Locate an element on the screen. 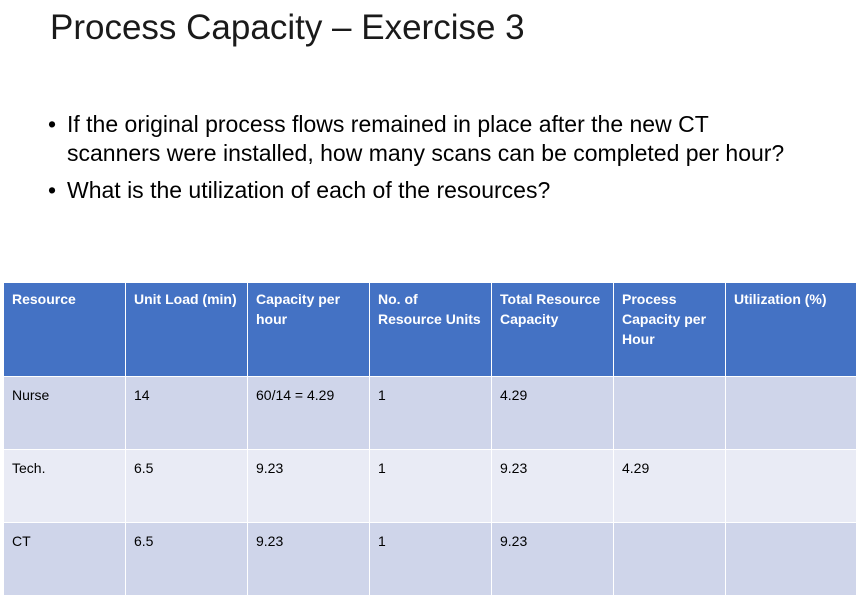  table-row: Nurse 14 60/14 = 4.29 1 4.29 is located at coordinates (430, 413).